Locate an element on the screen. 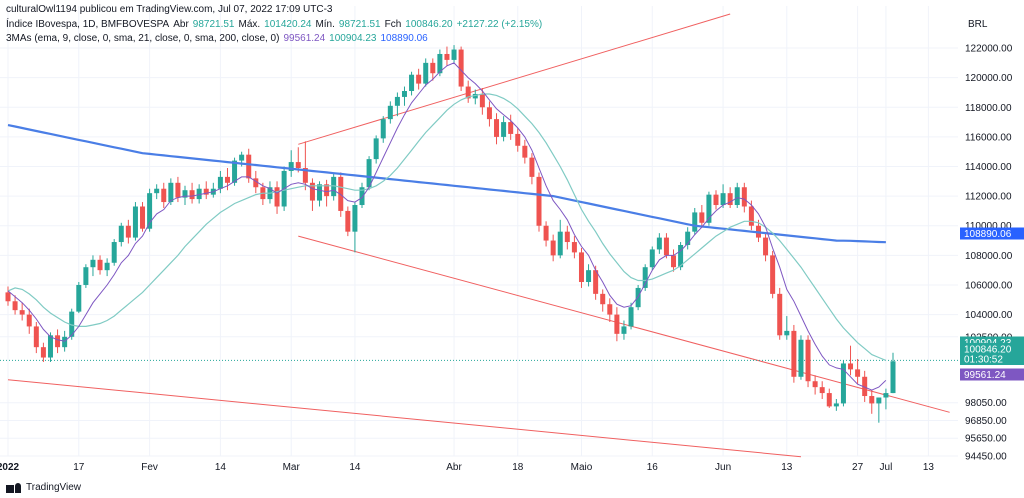  open-label: Abr is located at coordinates (181, 24).